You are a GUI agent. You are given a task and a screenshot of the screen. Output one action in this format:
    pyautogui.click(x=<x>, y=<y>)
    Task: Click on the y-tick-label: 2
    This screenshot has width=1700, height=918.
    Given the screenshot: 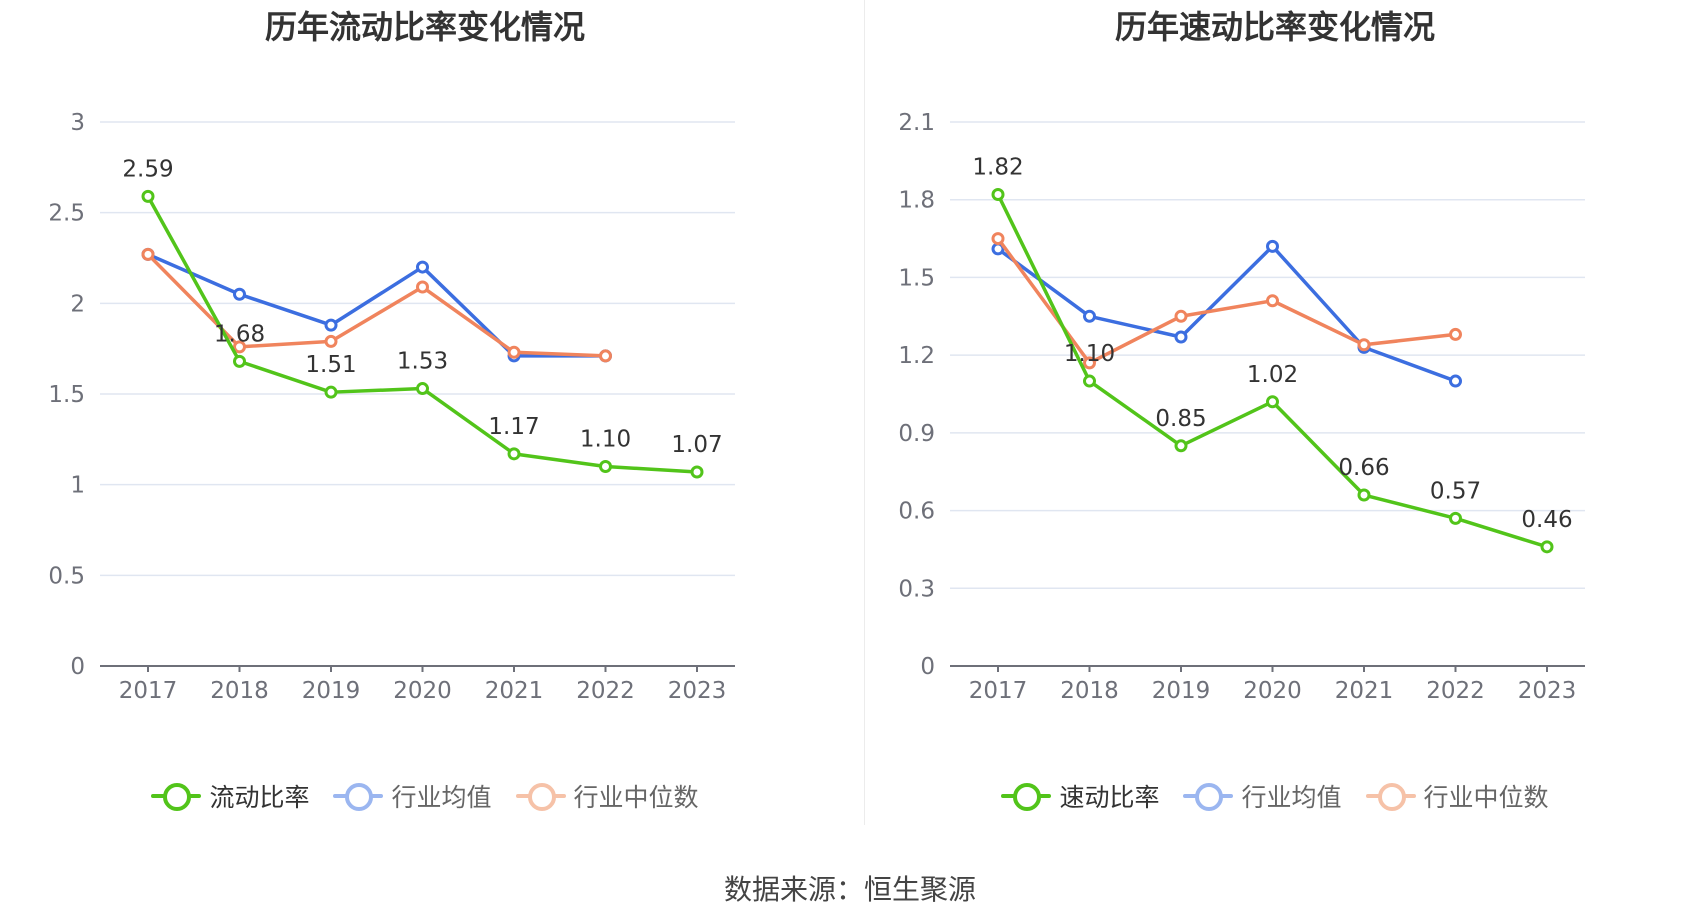 What is the action you would take?
    pyautogui.click(x=77, y=304)
    